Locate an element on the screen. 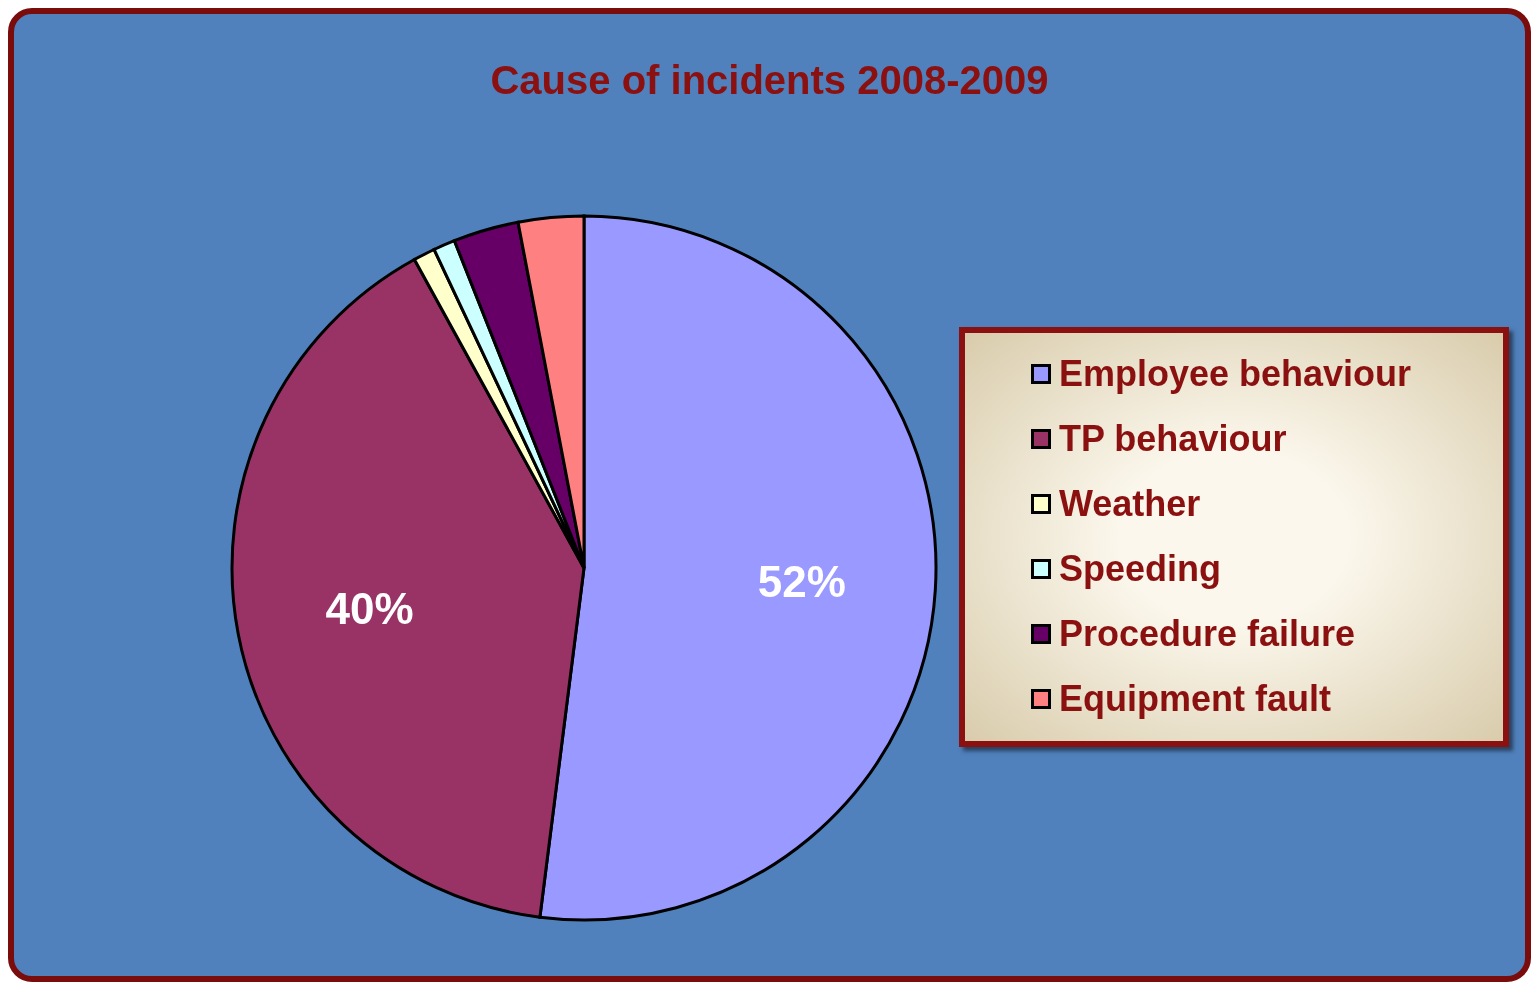  legend-label: Equipment fault is located at coordinates (1195, 698).